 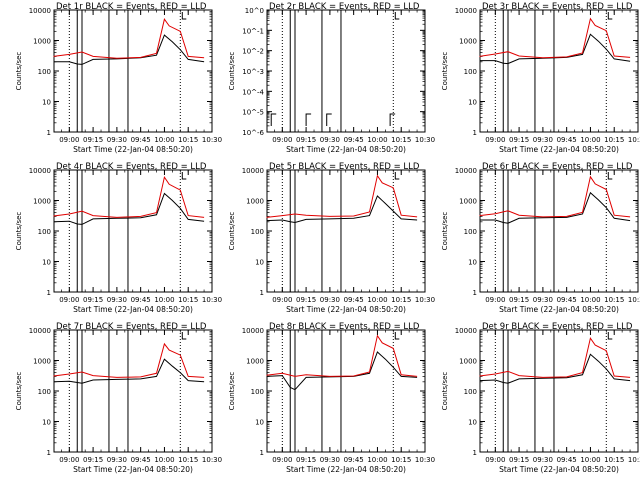 What do you see at coordinates (253, 133) in the screenshot?
I see `y-tick-label: 10^-6` at bounding box center [253, 133].